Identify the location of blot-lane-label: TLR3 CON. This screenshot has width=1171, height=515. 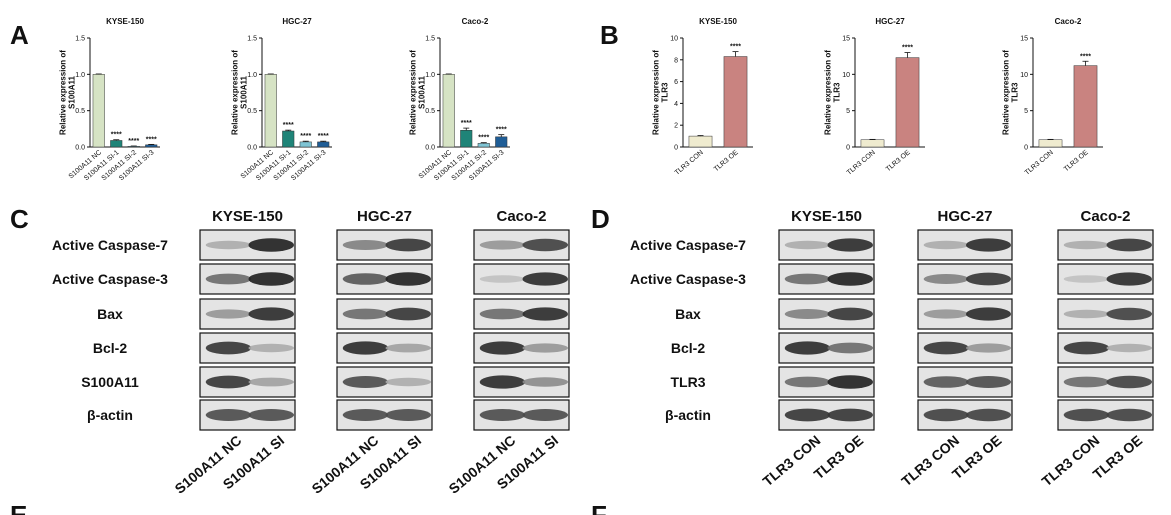
(930, 460).